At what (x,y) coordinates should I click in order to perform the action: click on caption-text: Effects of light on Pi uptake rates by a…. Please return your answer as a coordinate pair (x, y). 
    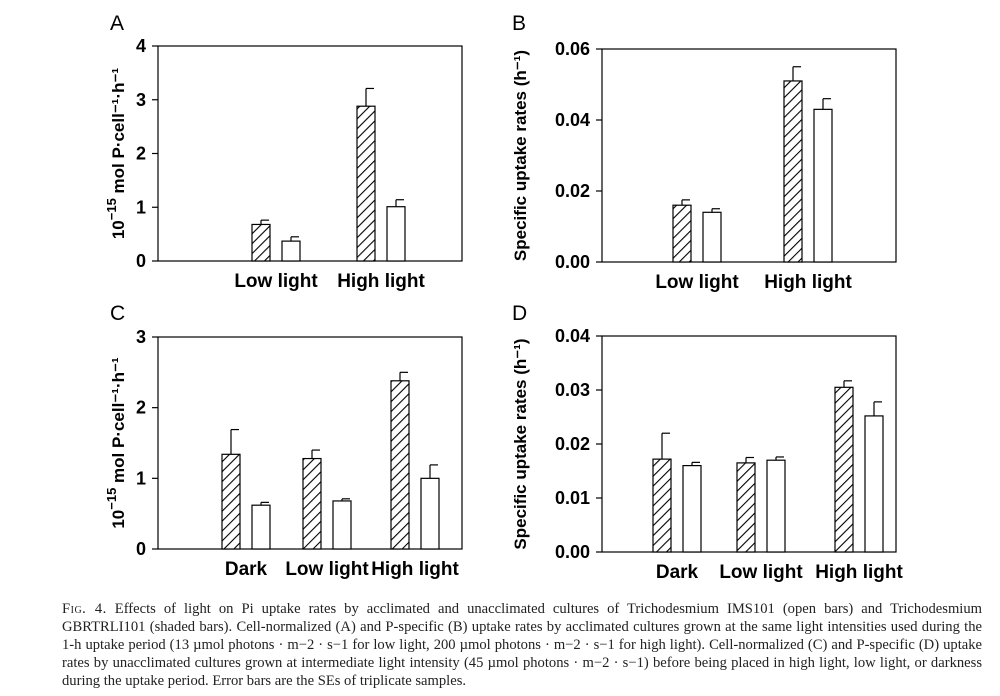
    Looking at the image, I should click on (522, 645).